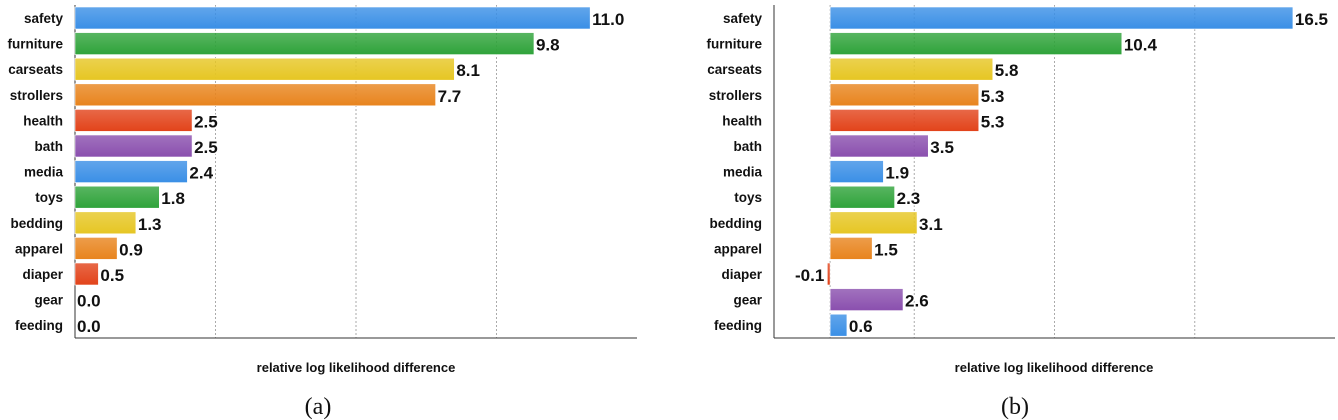 This screenshot has height=420, width=1338. Describe the element at coordinates (608, 19) in the screenshot. I see `data-label: 11.0` at that location.